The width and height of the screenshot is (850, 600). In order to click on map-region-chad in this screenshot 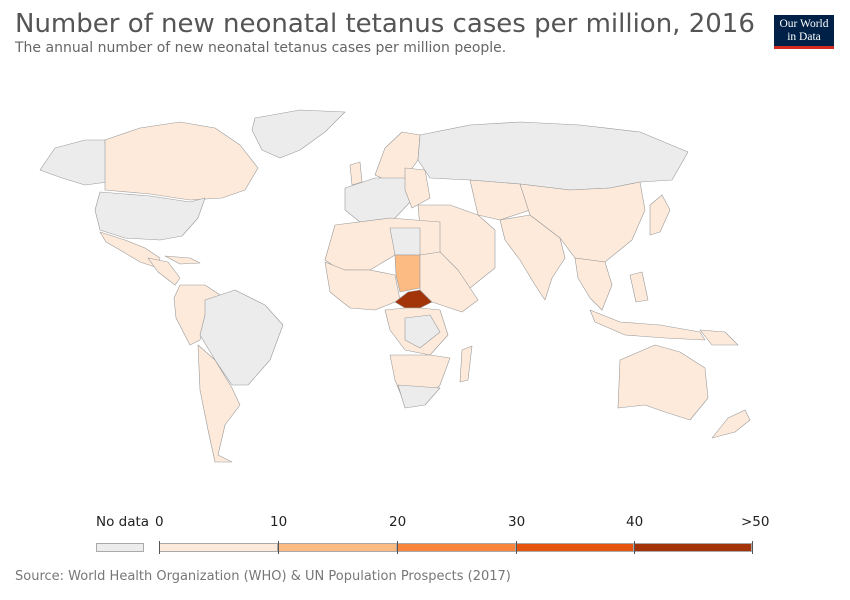, I will do `click(407, 273)`.